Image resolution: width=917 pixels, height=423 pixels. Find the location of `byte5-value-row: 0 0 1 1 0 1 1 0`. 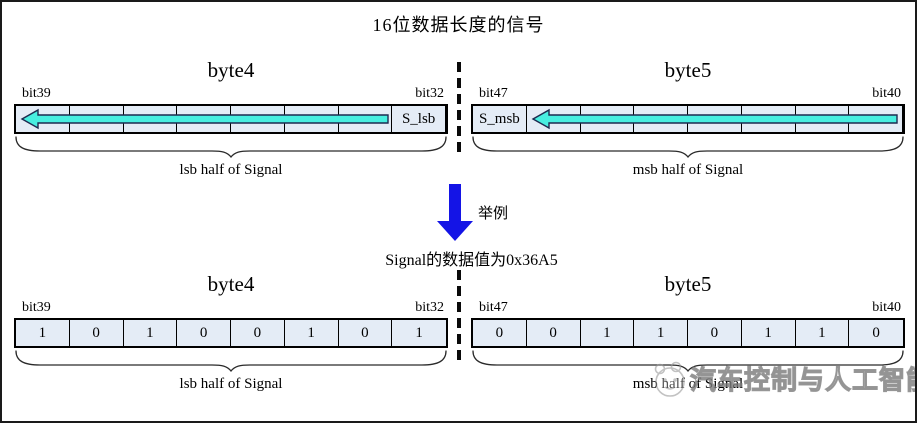

byte5-value-row: 0 0 1 1 0 1 1 0 is located at coordinates (688, 333).